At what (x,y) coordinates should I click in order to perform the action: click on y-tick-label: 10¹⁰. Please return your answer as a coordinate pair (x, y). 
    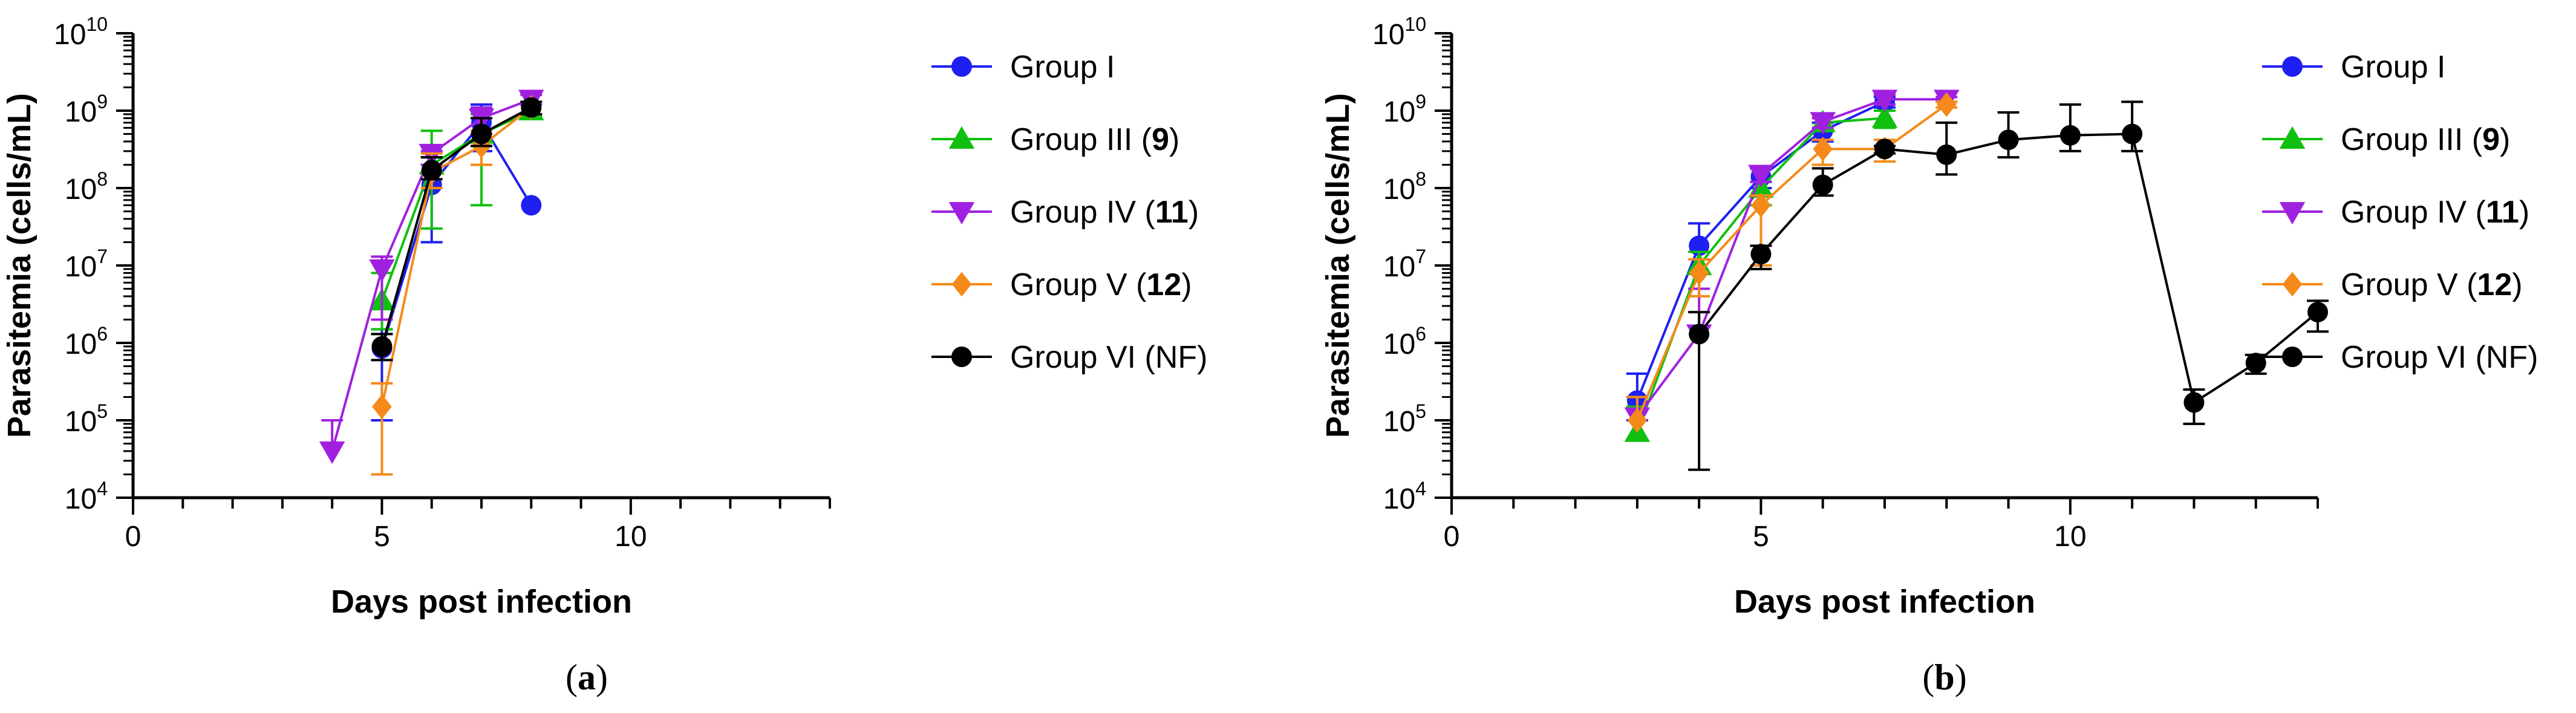
    Looking at the image, I should click on (81, 32).